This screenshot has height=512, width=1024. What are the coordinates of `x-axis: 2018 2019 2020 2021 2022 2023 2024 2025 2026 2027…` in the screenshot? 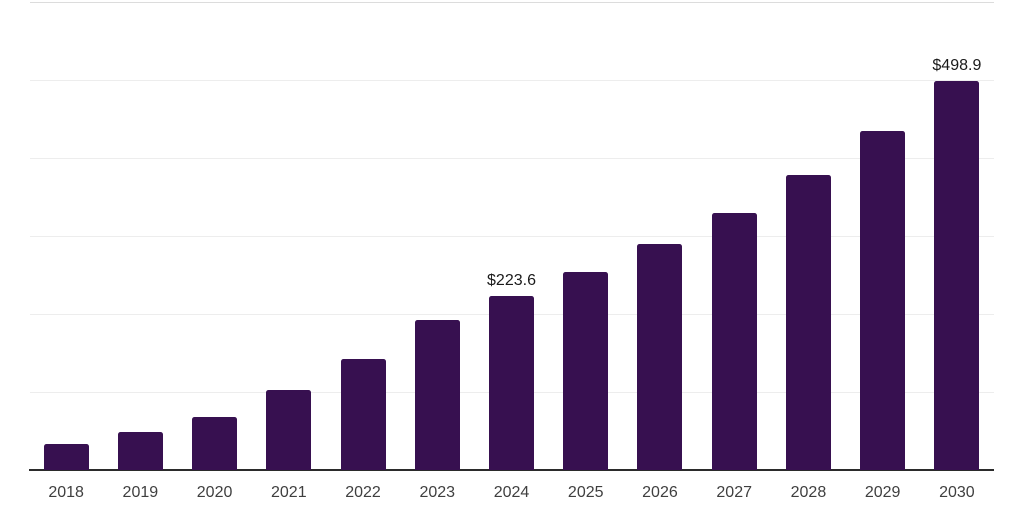 It's located at (511, 494).